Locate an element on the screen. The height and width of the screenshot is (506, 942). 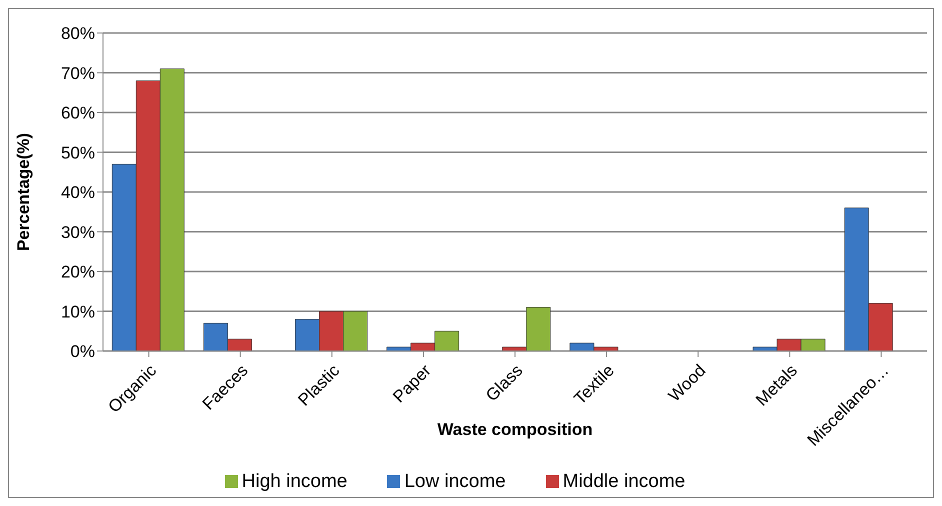
y-tick-label: 80% is located at coordinates (77, 34).